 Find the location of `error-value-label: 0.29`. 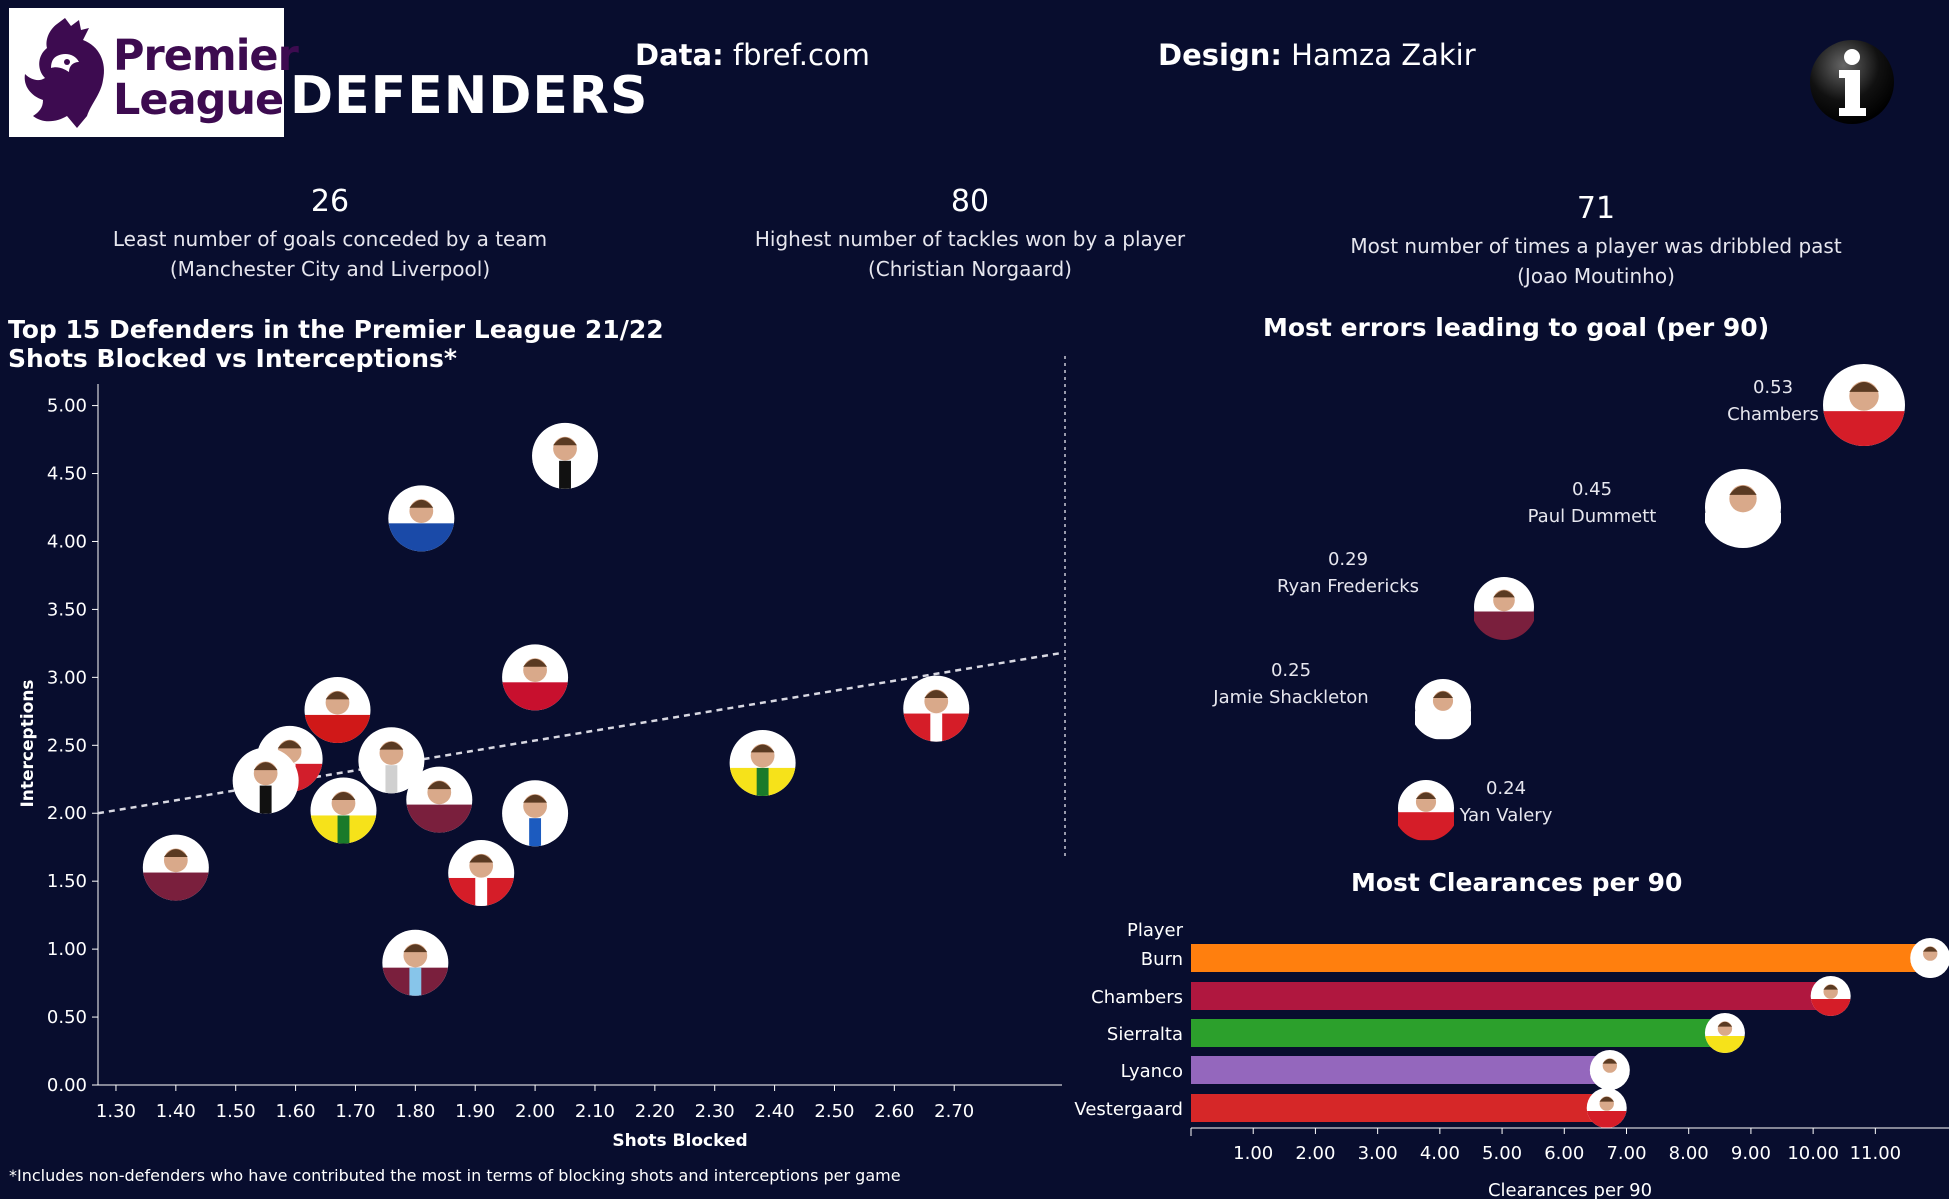

error-value-label: 0.29 is located at coordinates (1348, 559).